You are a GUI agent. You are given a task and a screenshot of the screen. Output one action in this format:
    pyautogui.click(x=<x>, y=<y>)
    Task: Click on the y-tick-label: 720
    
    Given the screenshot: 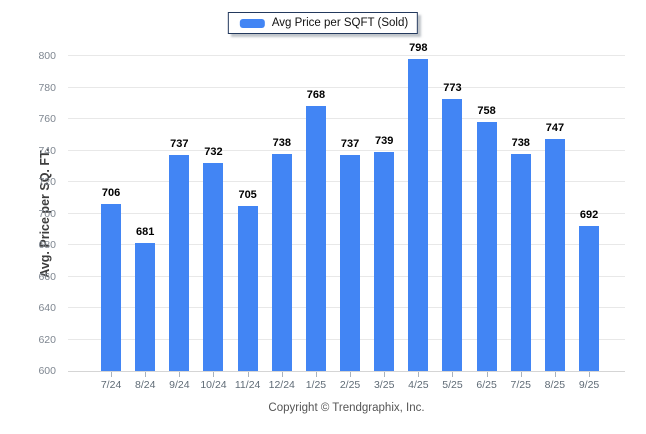 What is the action you would take?
    pyautogui.click(x=47, y=182)
    